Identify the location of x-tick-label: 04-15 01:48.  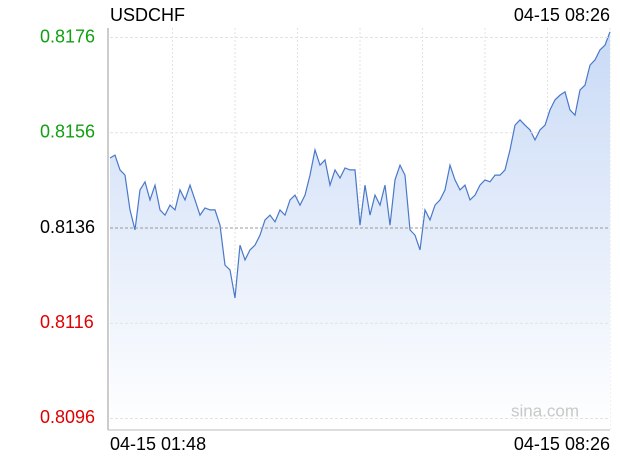
(158, 444).